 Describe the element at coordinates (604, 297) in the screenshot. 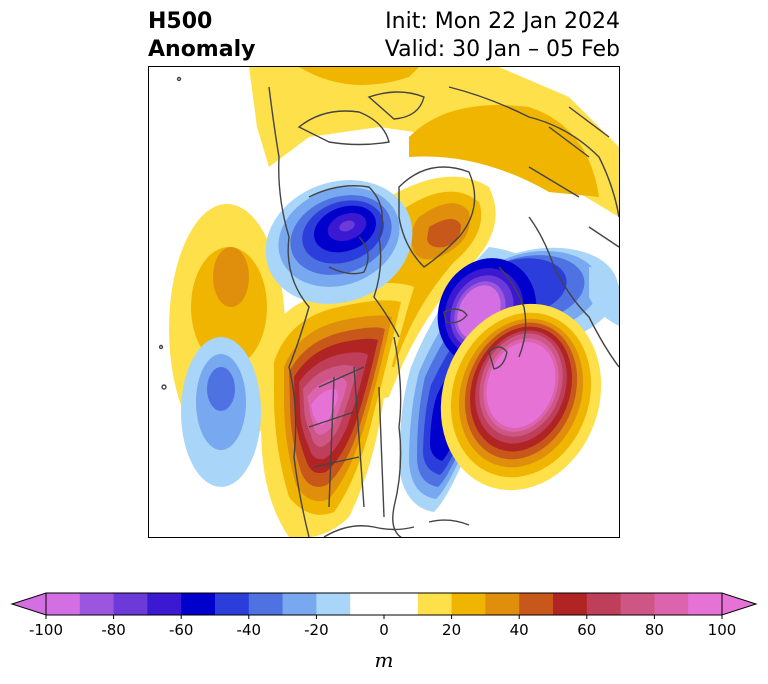

I see `anomaly-asia-negative` at that location.